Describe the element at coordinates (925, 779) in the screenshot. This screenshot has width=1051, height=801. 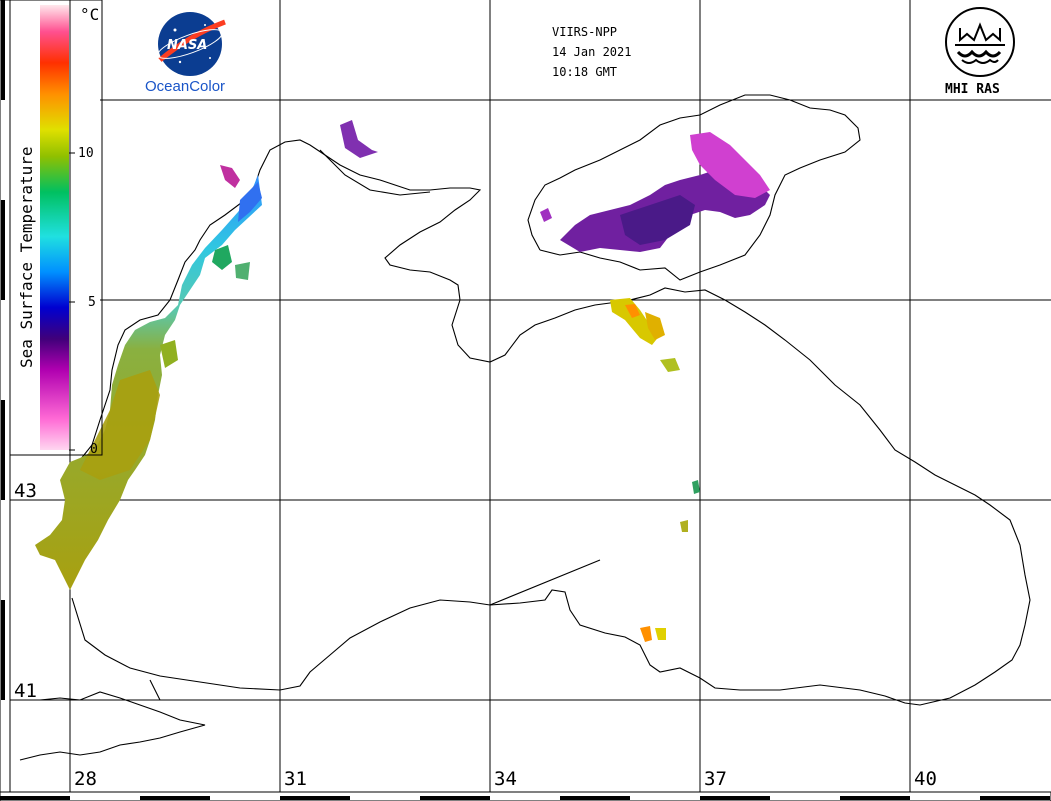
I see `lon-label-40: 40` at that location.